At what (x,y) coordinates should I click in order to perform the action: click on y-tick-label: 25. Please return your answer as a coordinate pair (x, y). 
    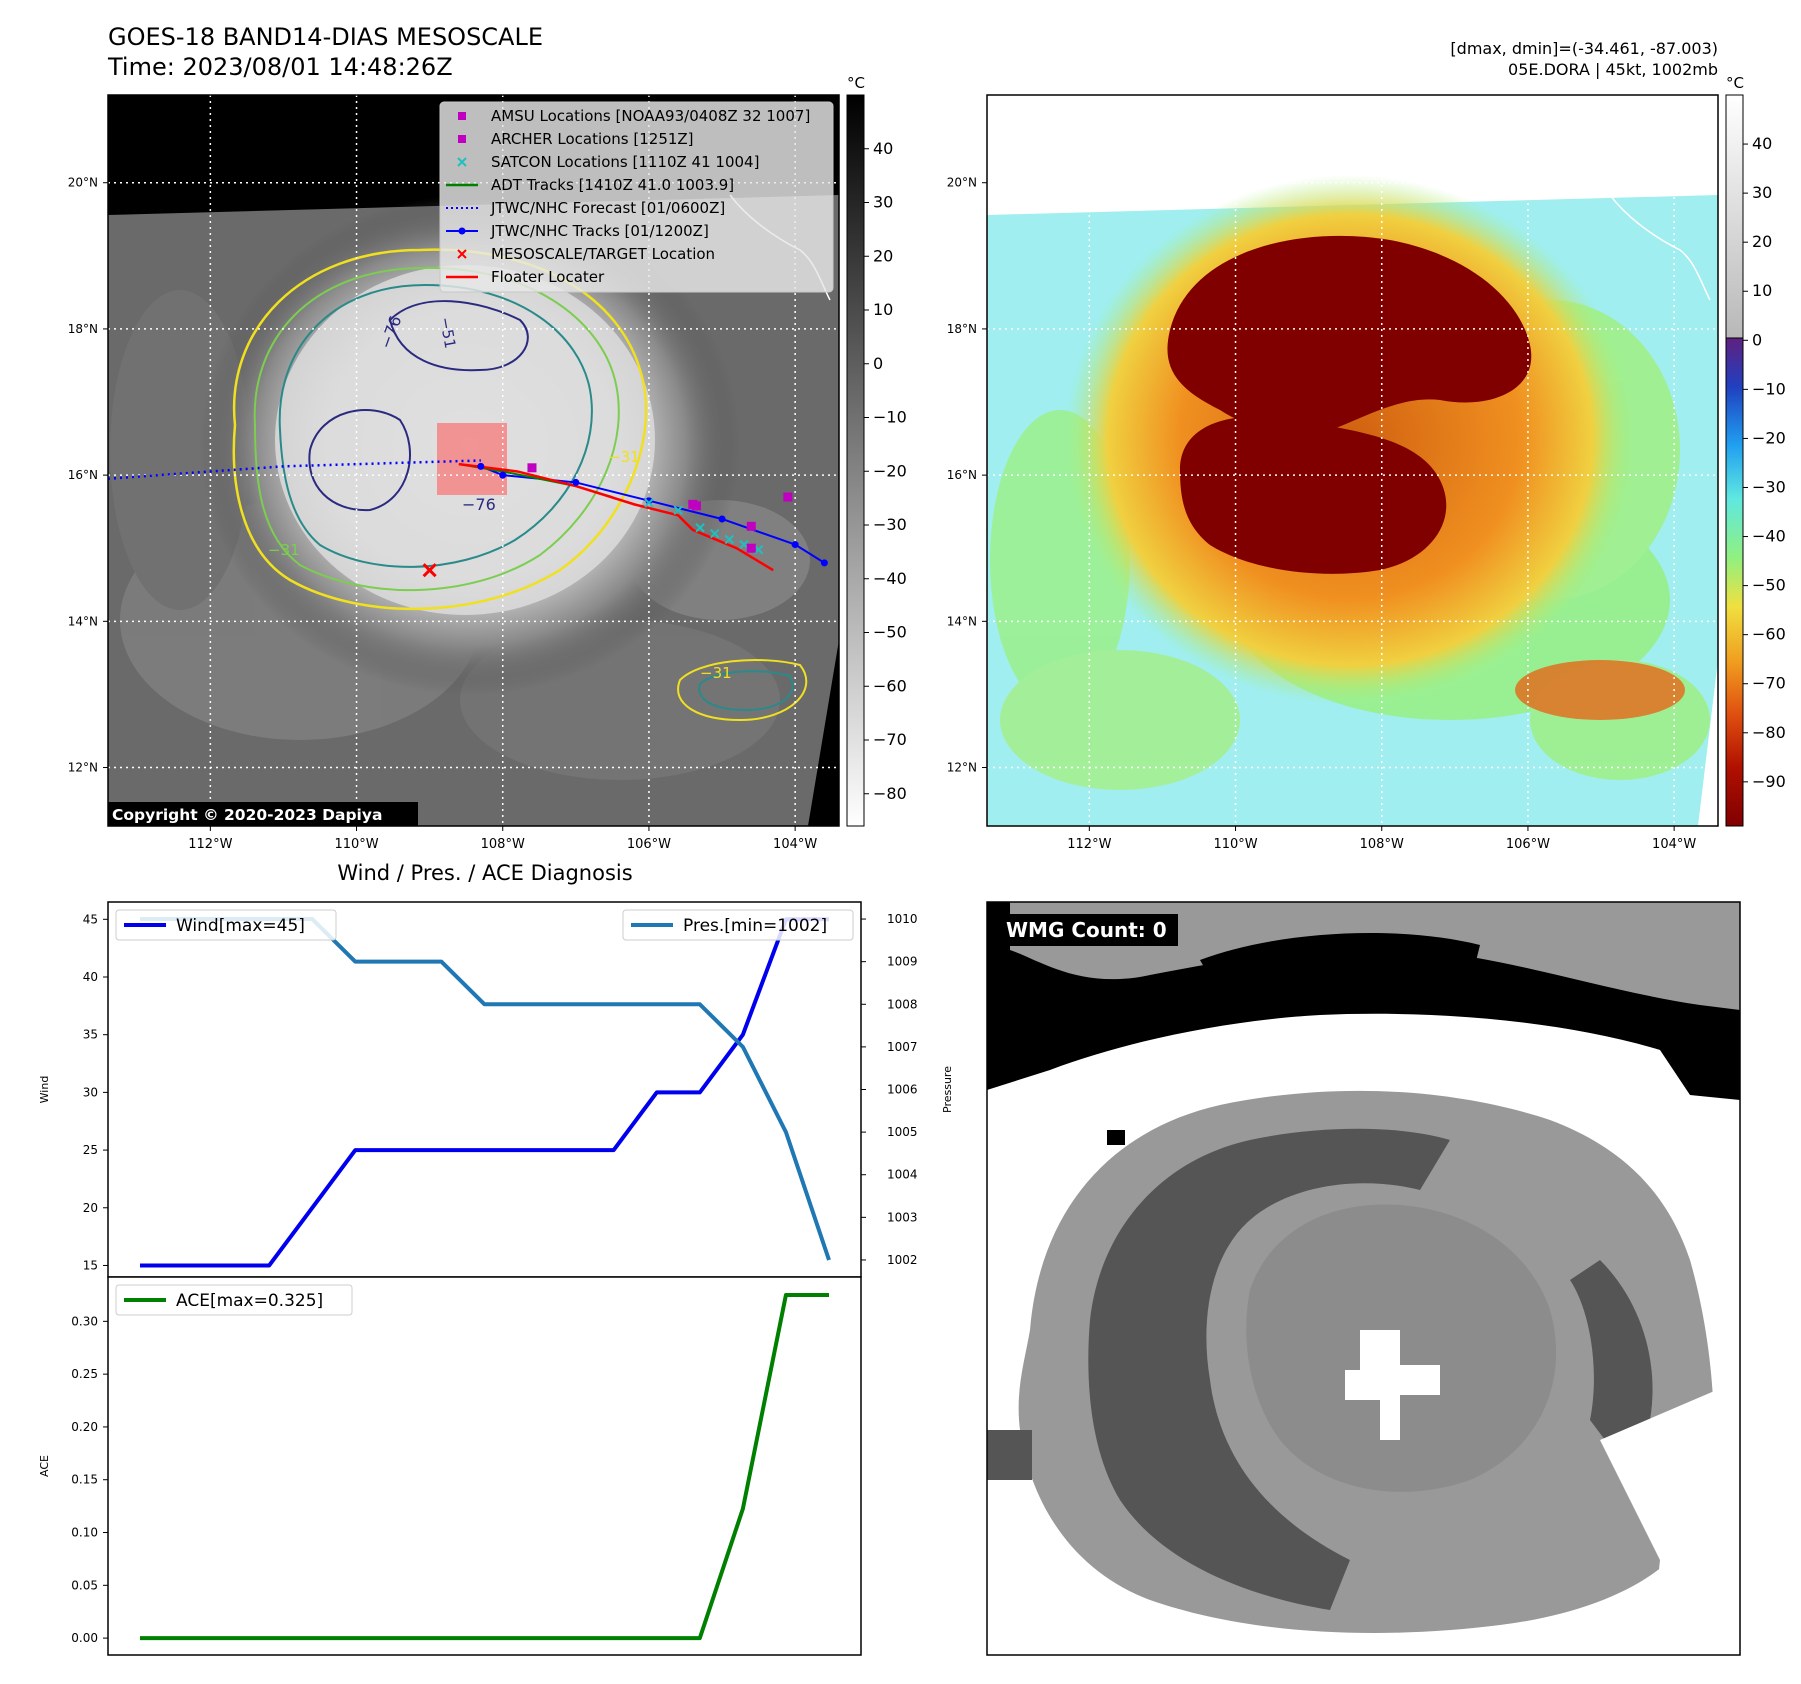
    Looking at the image, I should click on (90, 1150).